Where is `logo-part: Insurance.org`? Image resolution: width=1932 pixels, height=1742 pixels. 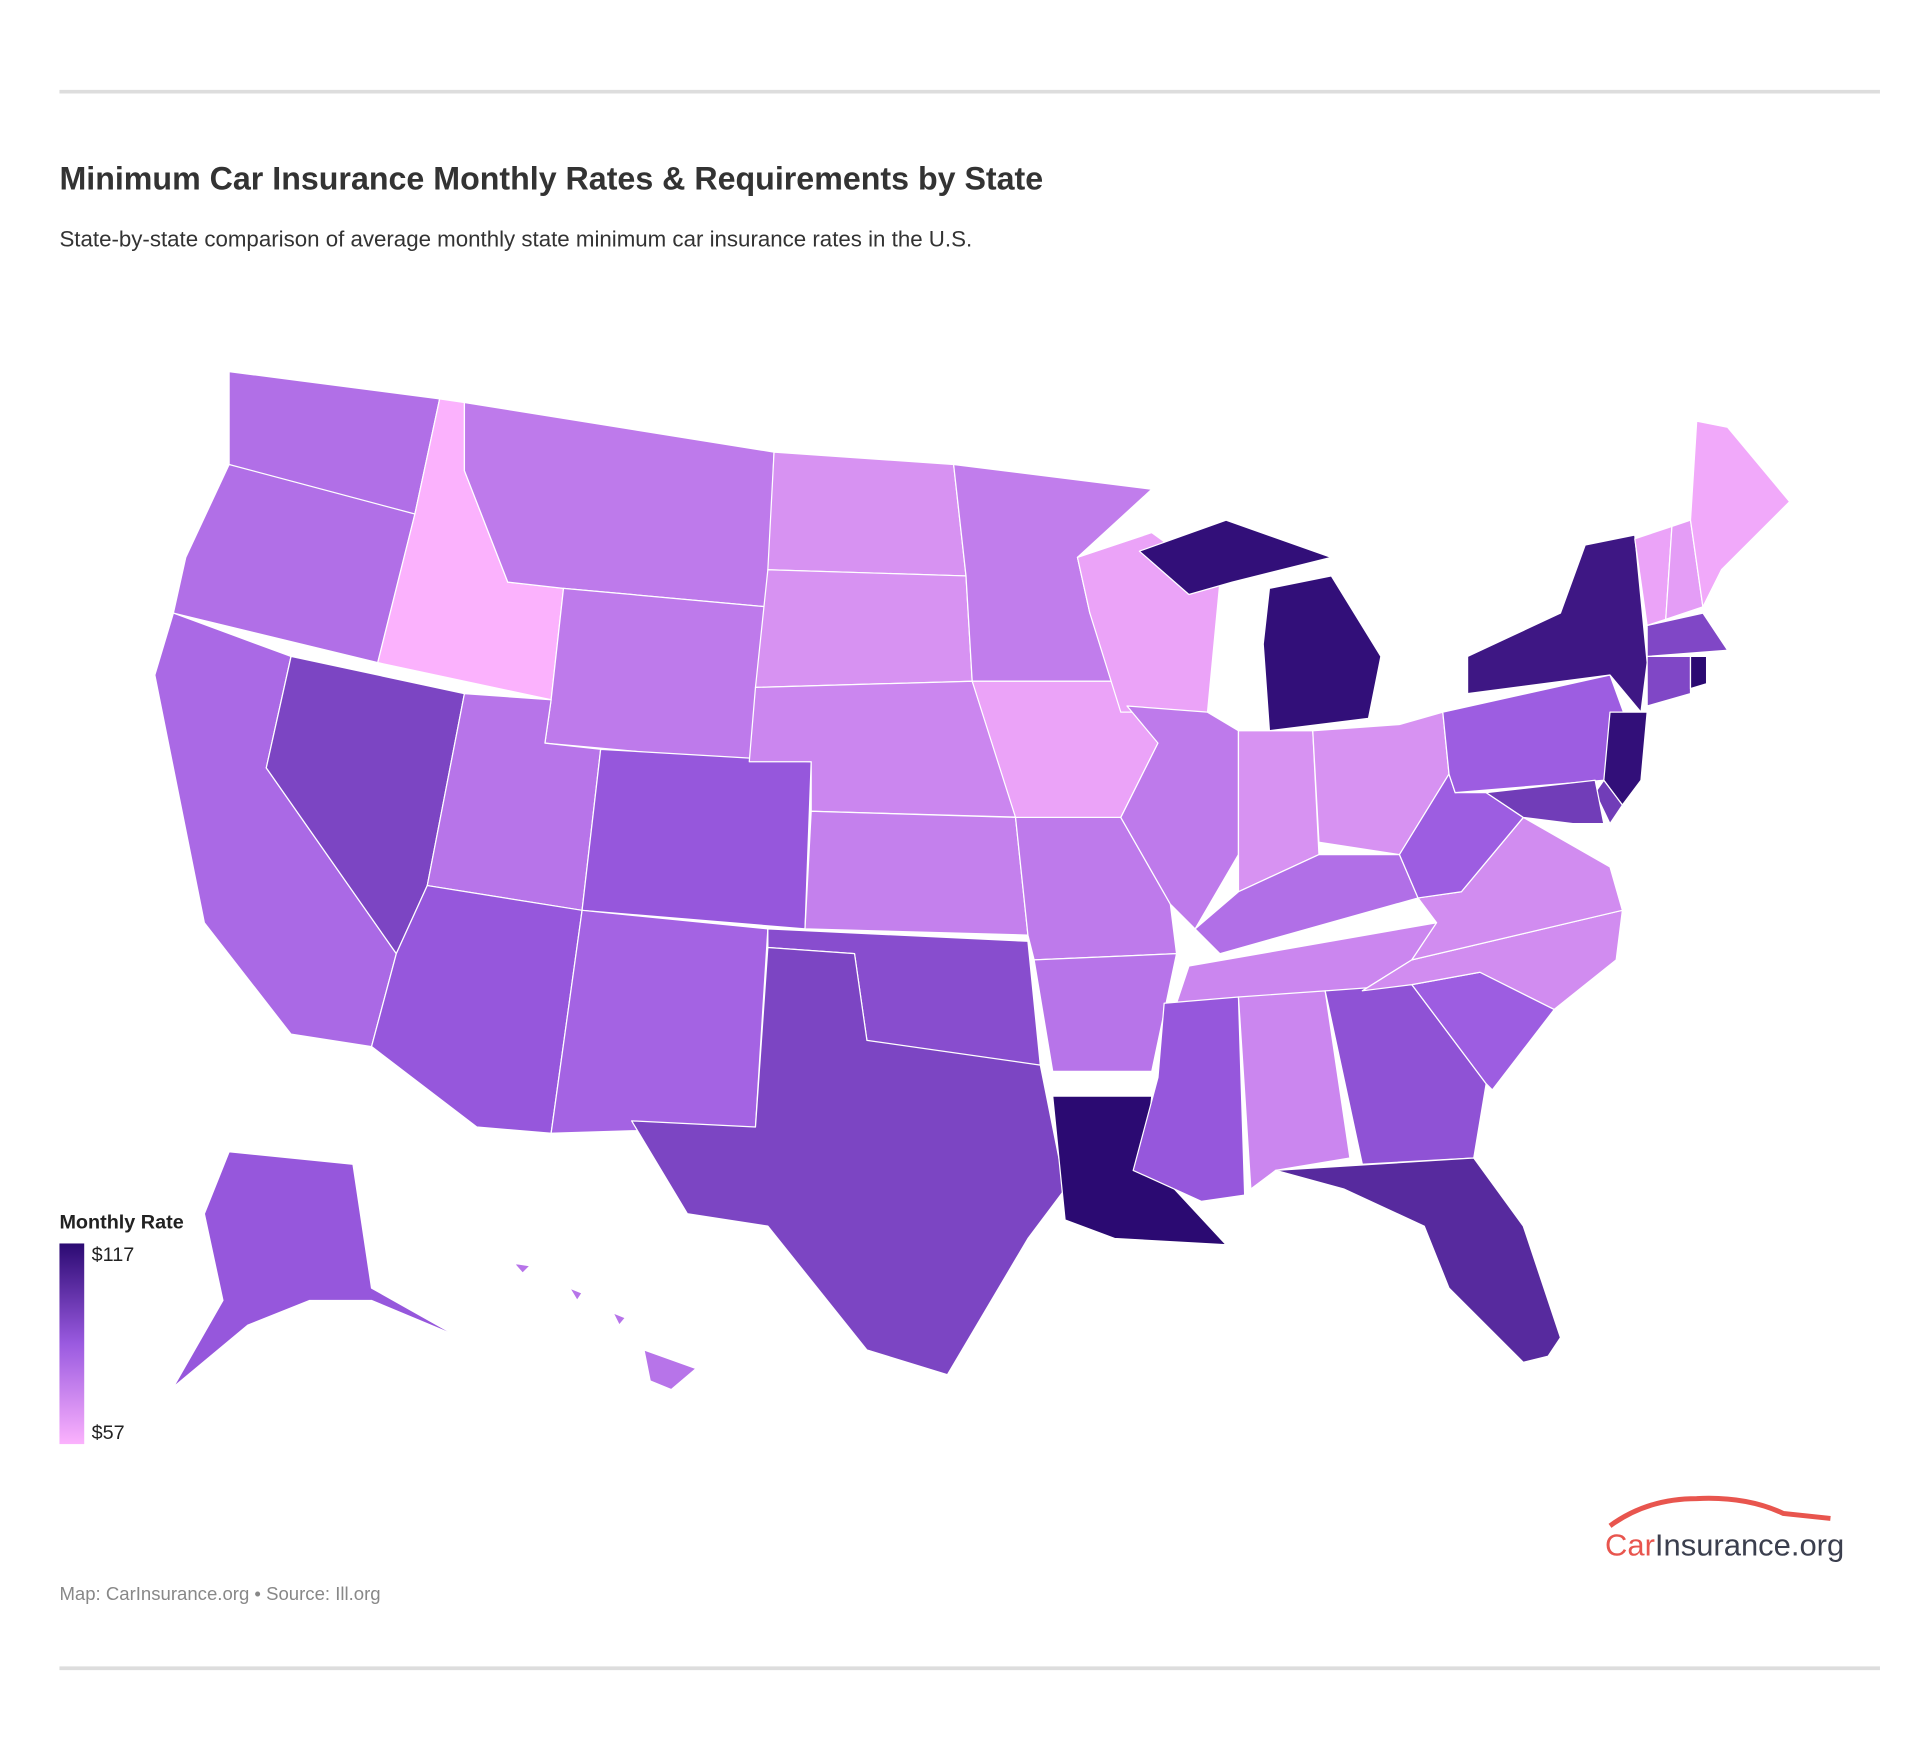 logo-part: Insurance.org is located at coordinates (1749, 1545).